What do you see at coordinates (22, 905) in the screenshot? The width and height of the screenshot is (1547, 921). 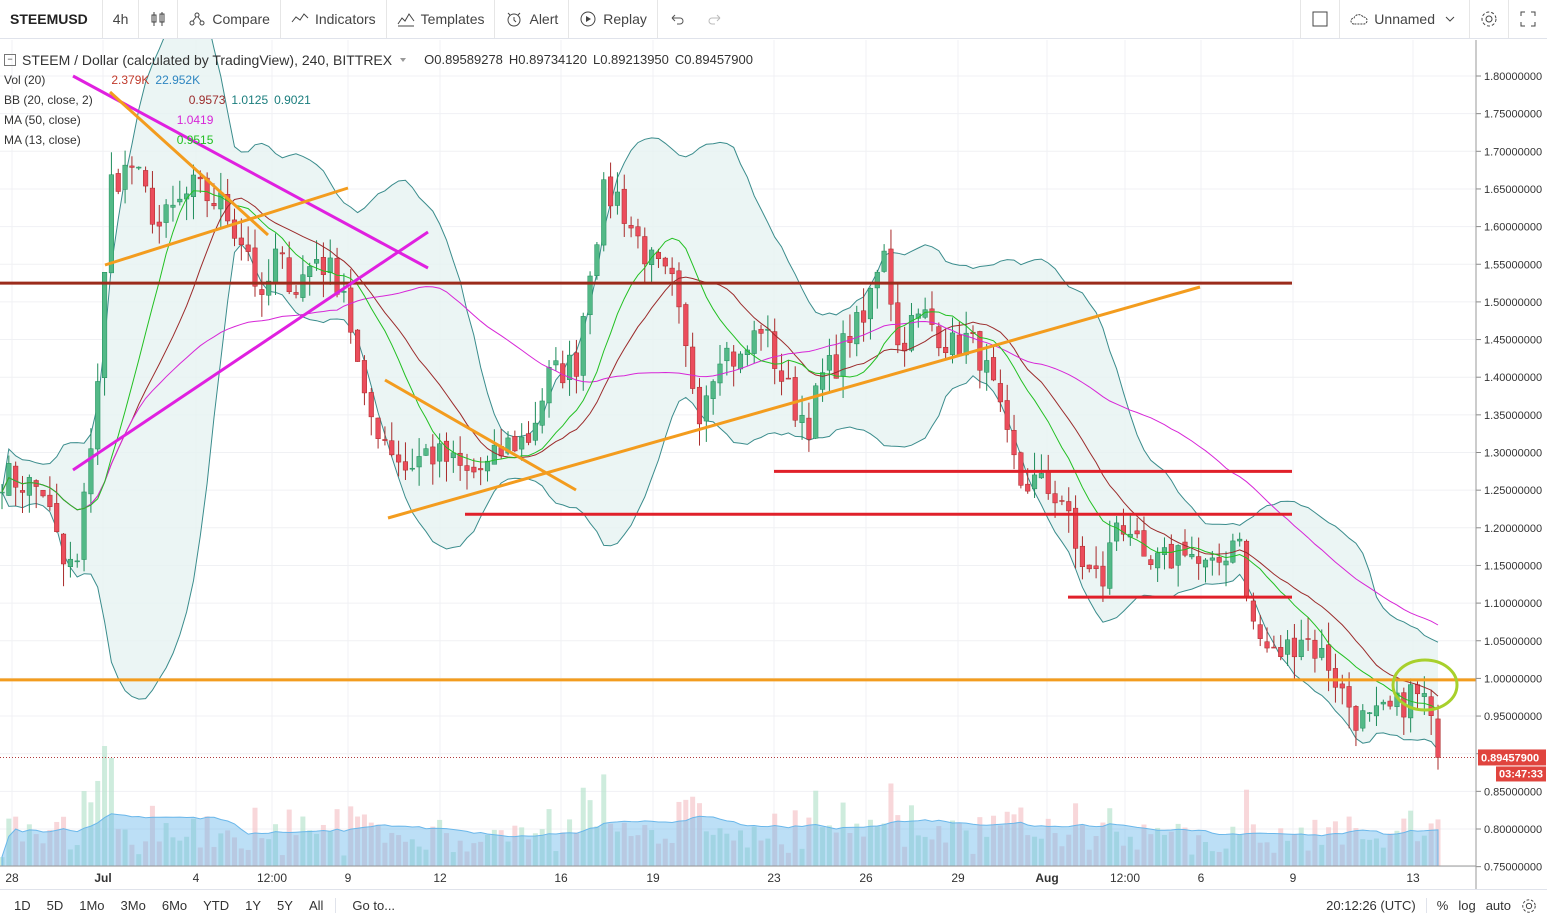 I see `range-1d: 1D` at bounding box center [22, 905].